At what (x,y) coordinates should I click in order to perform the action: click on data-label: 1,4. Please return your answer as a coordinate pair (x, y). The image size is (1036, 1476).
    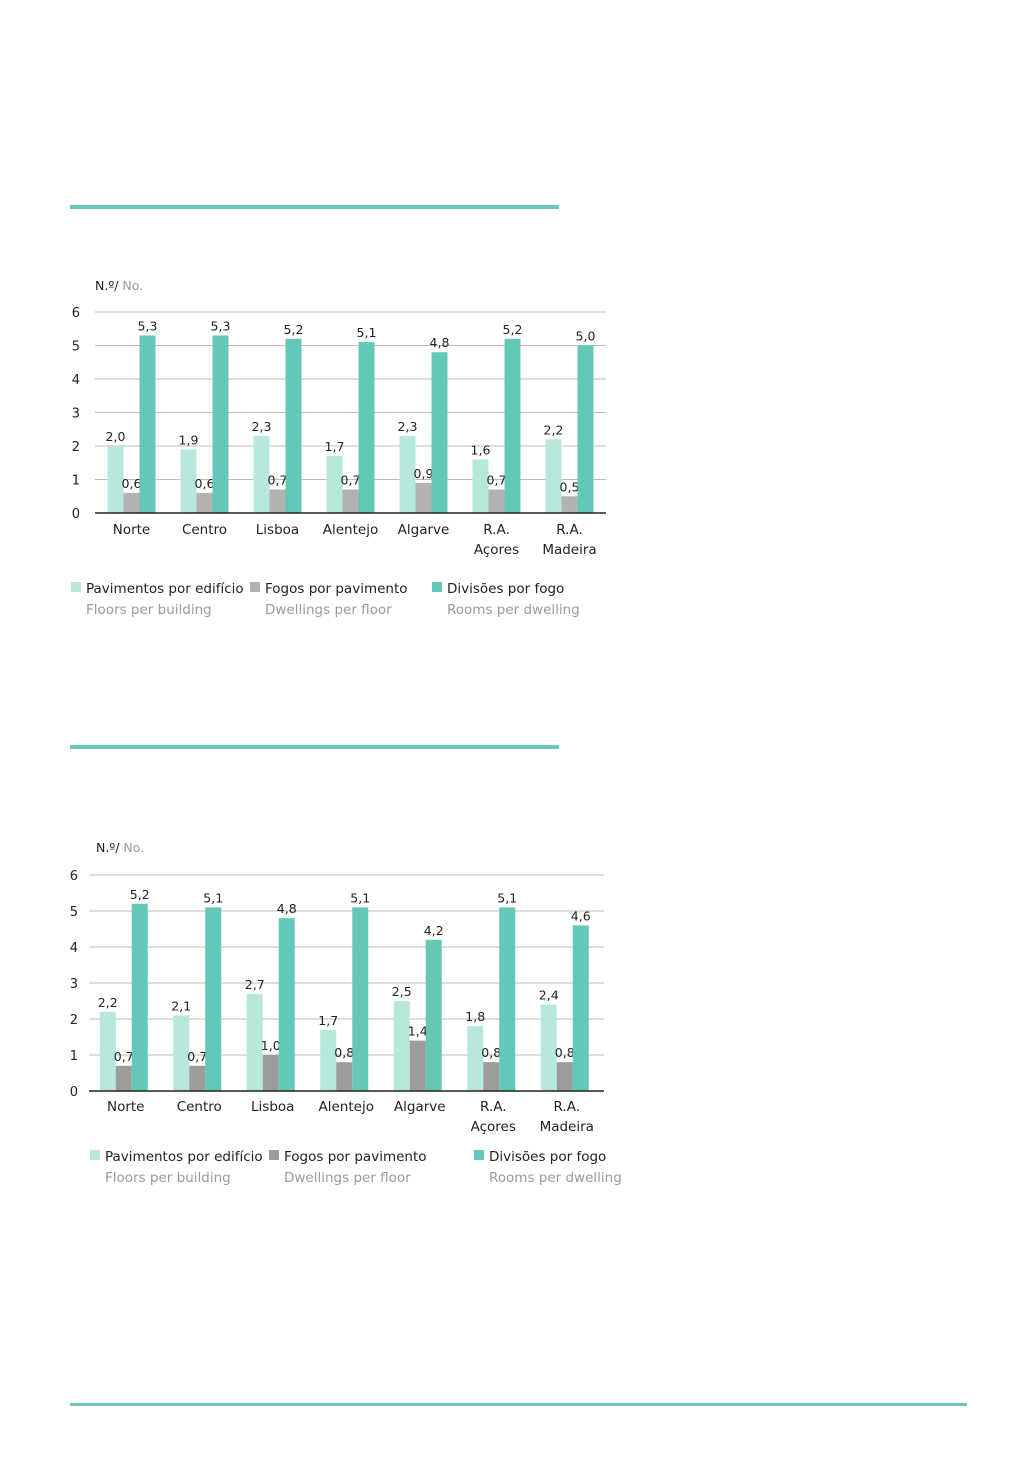
    Looking at the image, I should click on (418, 1031).